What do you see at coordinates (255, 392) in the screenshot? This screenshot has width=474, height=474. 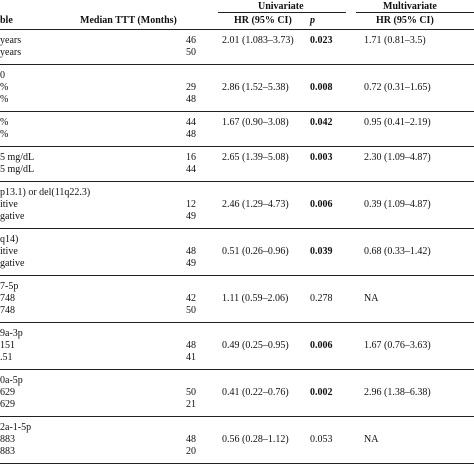 I see `hr-univariate-cell: 0.41 (0.22–0.76)` at bounding box center [255, 392].